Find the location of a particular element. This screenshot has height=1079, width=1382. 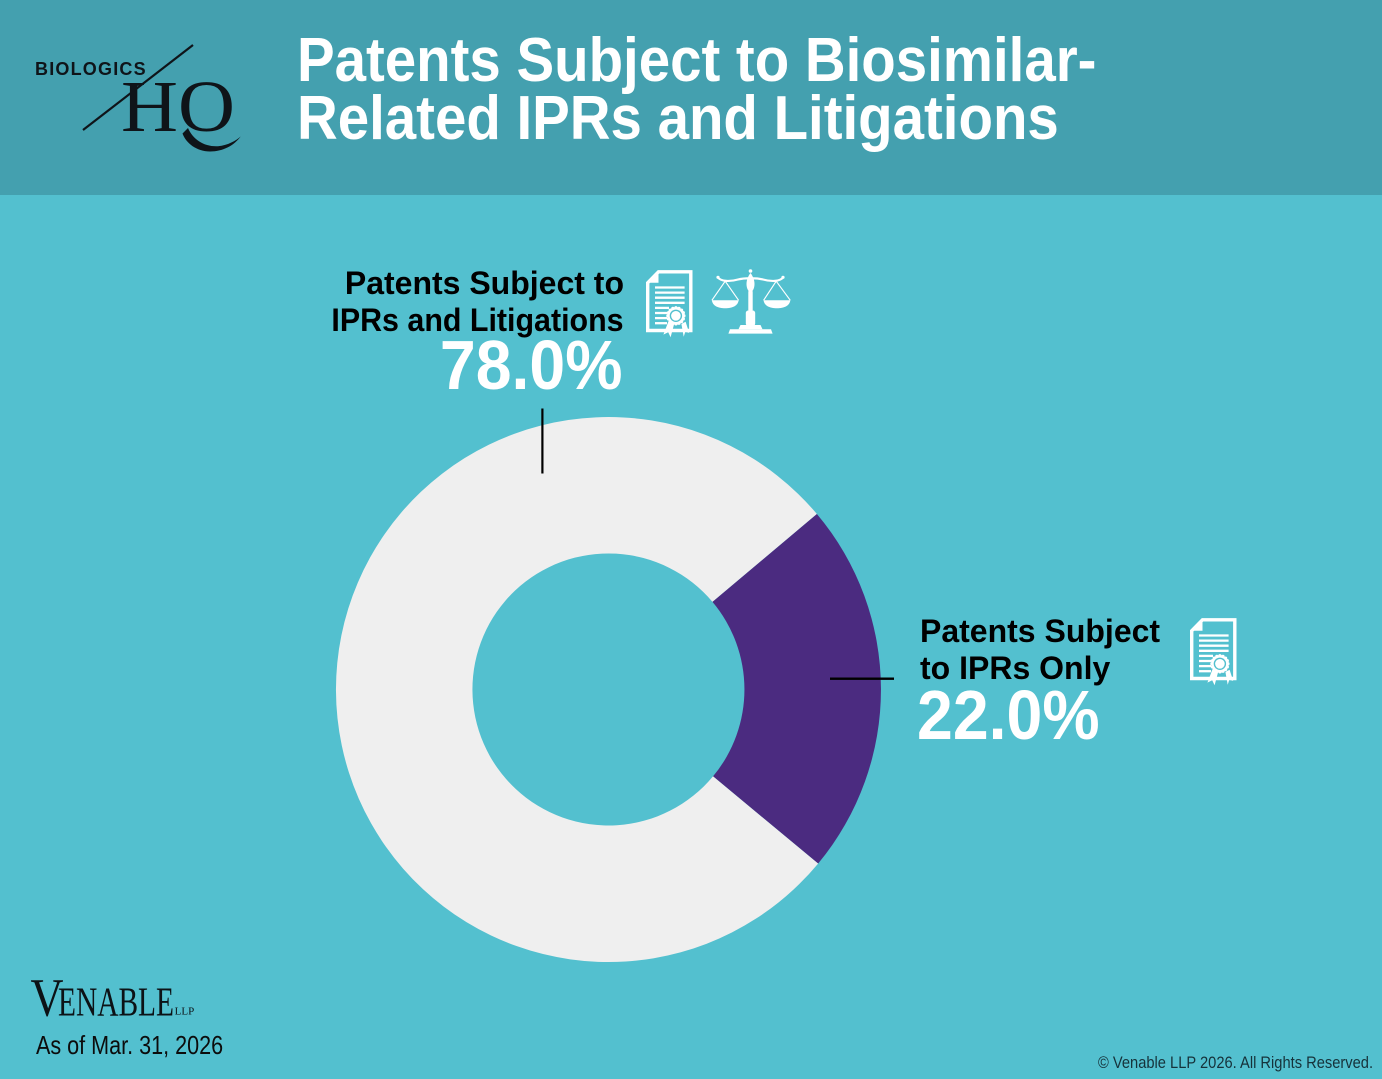

svg-text: HO is located at coordinates (178, 106).